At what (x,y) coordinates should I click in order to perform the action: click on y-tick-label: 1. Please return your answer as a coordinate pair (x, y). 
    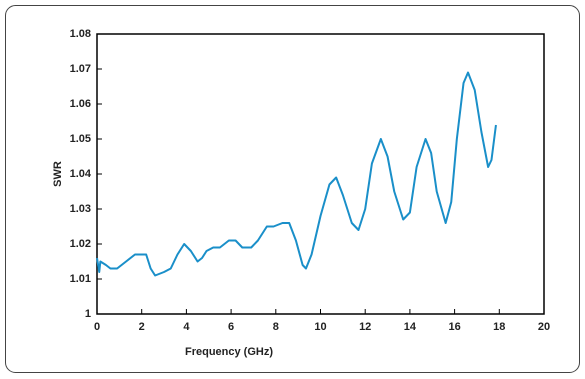
    Looking at the image, I should click on (88, 314).